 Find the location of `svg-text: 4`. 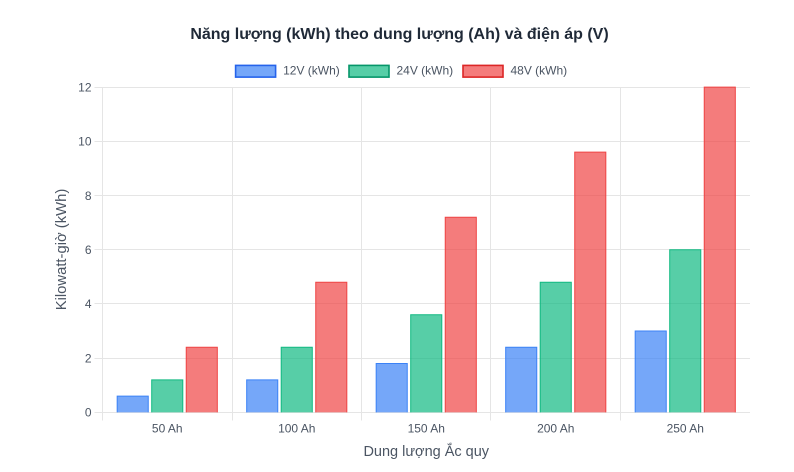

svg-text: 4 is located at coordinates (88, 304).